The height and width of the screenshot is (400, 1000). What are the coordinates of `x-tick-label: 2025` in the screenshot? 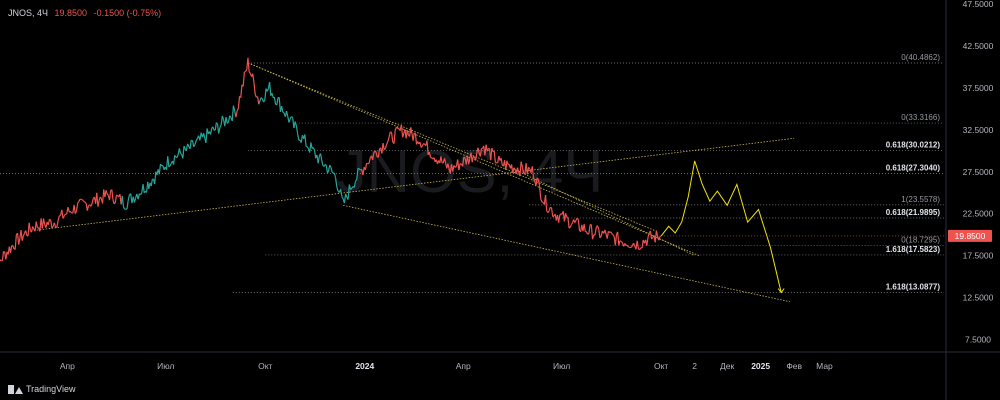 It's located at (760, 366).